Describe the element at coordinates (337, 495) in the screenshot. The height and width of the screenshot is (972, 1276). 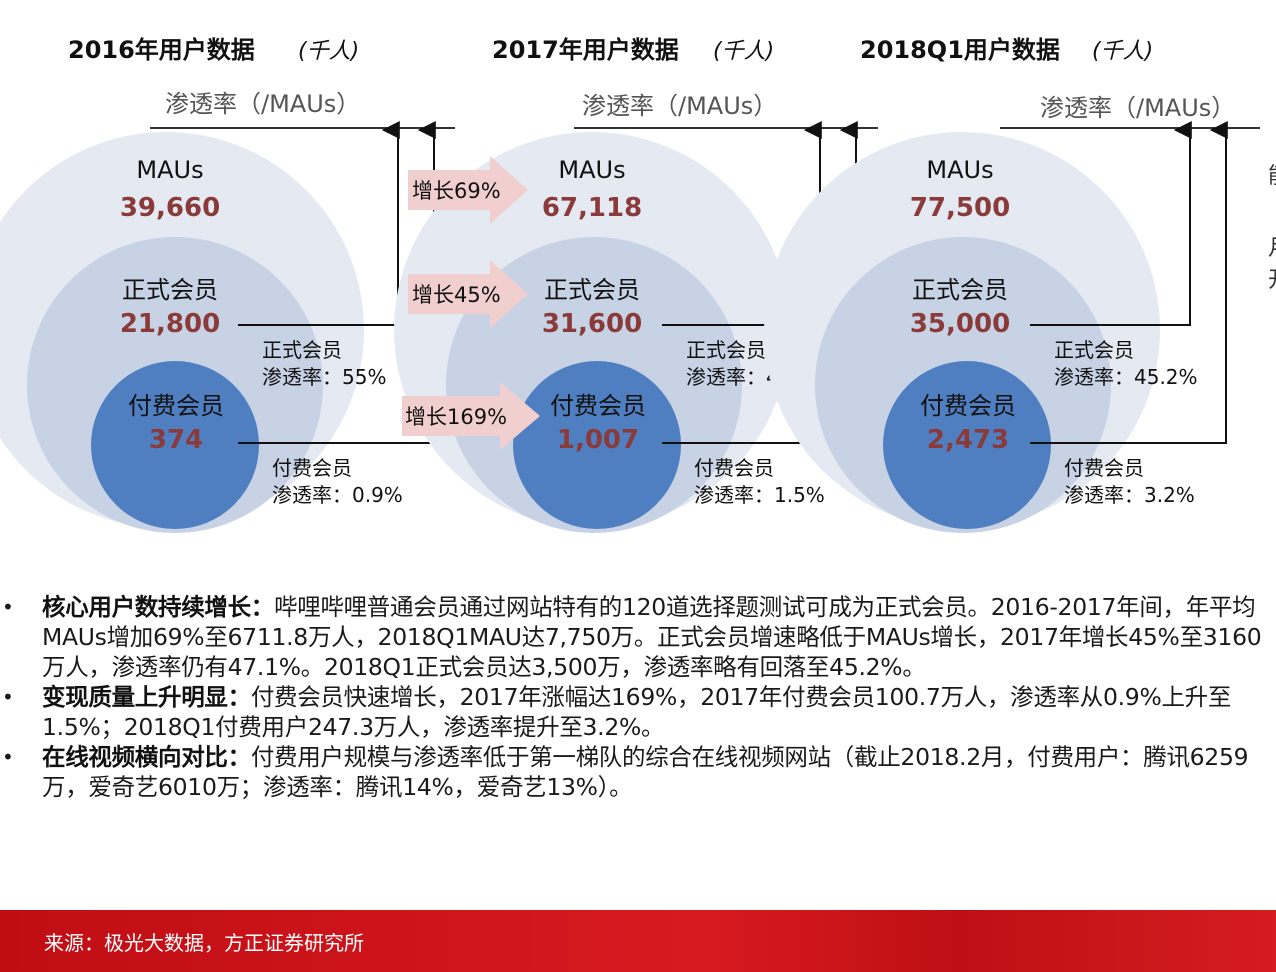
I see `paid-rate-value: 渗透率：0.9%` at that location.